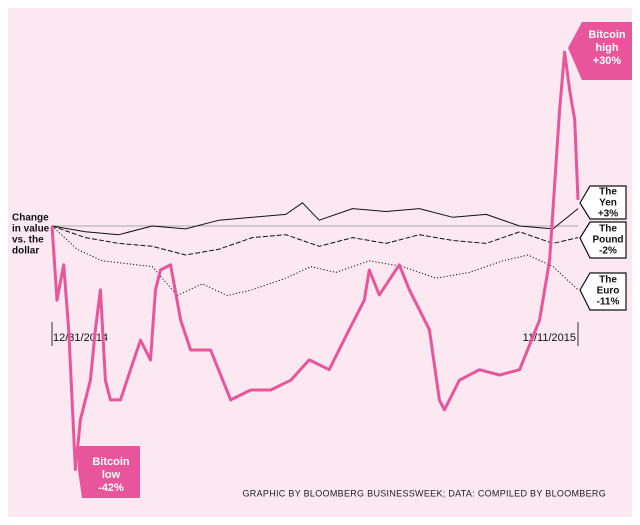  I want to click on annotation-text: -11%, so click(608, 302).